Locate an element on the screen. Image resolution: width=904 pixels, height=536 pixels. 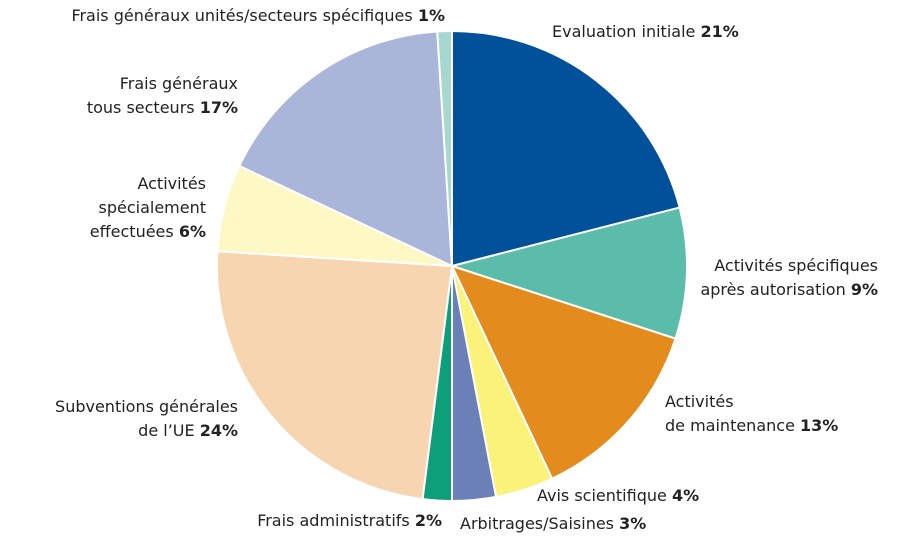
value-label: 2% is located at coordinates (428, 520).